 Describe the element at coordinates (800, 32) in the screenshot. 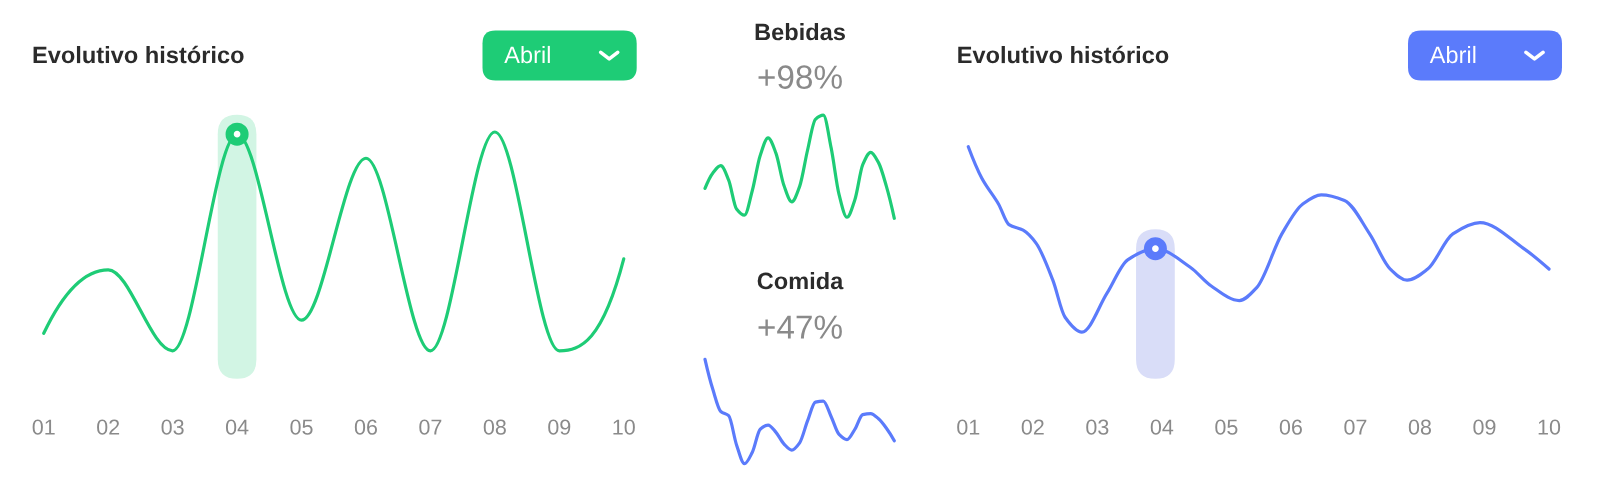

I see `chart-title: Bebidas` at that location.